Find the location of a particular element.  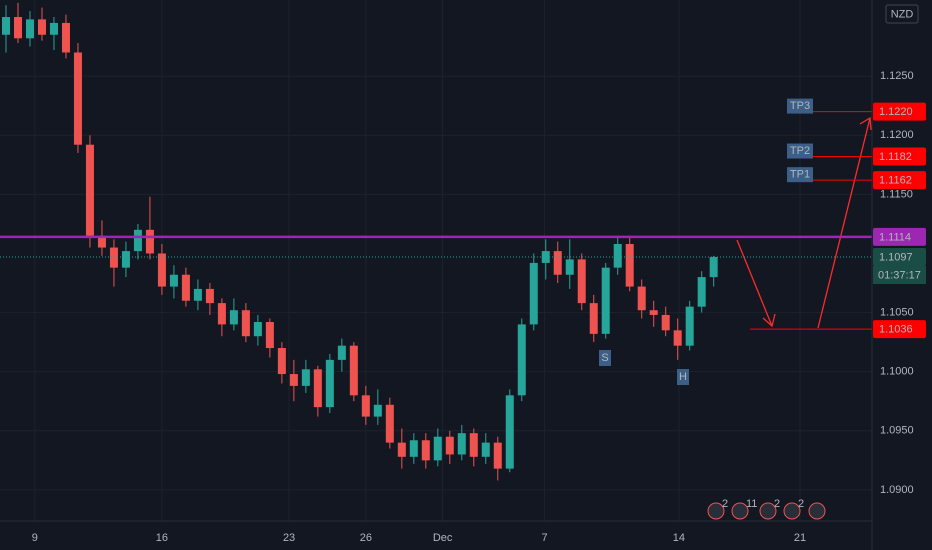

currency-box is located at coordinates (902, 14).